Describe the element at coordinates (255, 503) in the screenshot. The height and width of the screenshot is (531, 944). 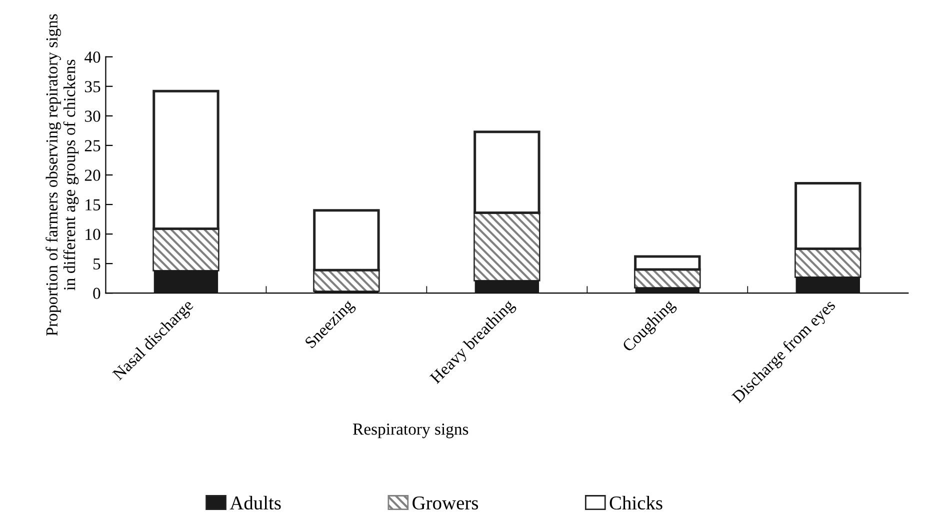
I see `legend-label: Adults` at that location.